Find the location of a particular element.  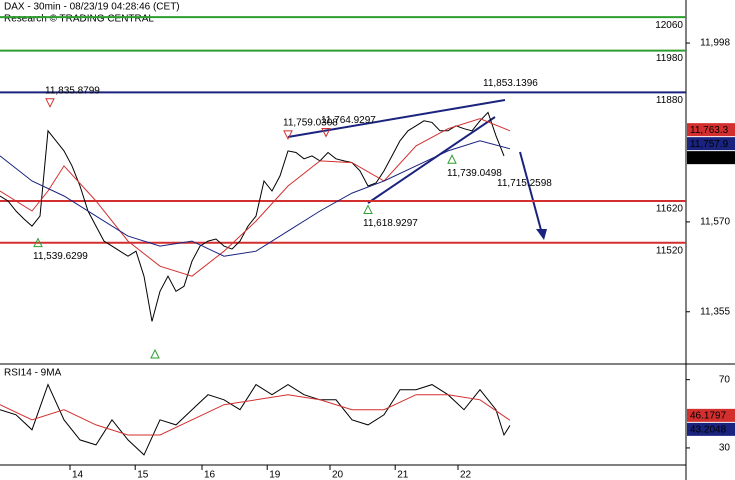

price-box-label: 11,763.3 is located at coordinates (709, 130).